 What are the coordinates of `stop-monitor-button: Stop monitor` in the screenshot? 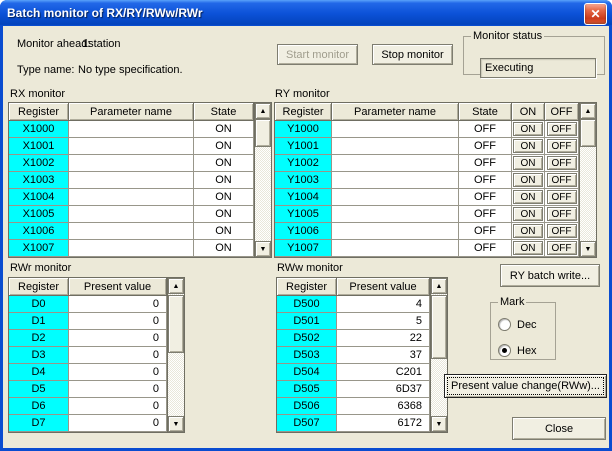 It's located at (412, 54).